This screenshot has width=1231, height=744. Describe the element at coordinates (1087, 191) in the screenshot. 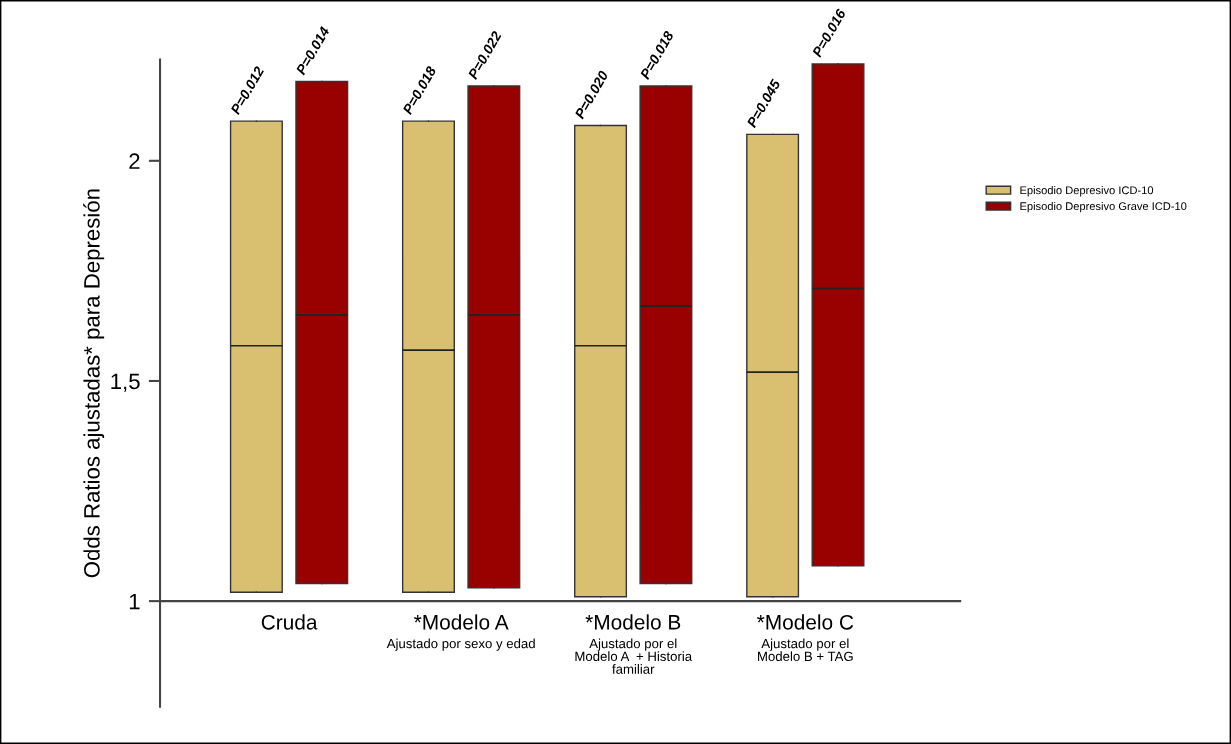

I see `legend-label: Episodio Depresivo ICD-10` at that location.